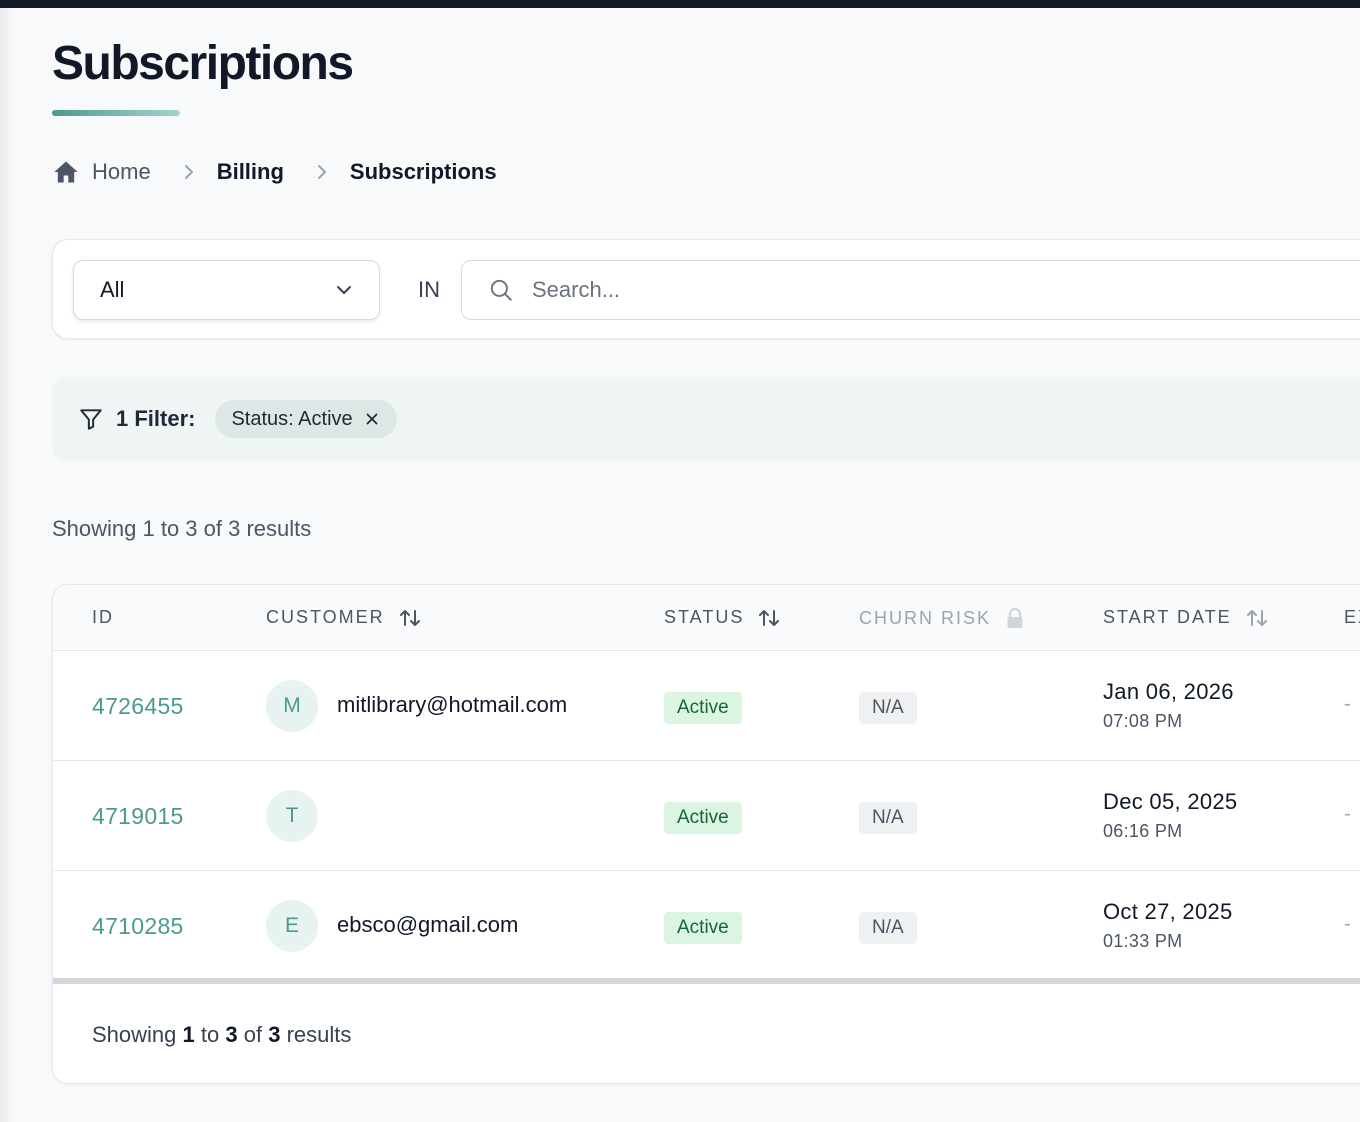 The height and width of the screenshot is (1122, 1360). I want to click on chevron-down-icon, so click(344, 290).